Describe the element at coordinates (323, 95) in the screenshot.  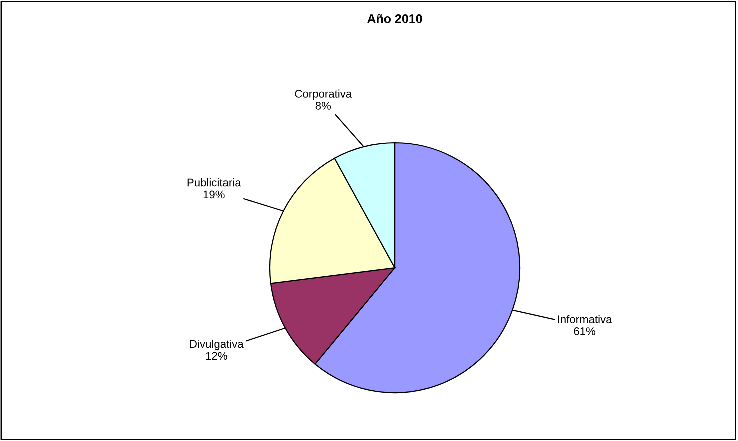
I see `slice-label: Corporativa` at that location.